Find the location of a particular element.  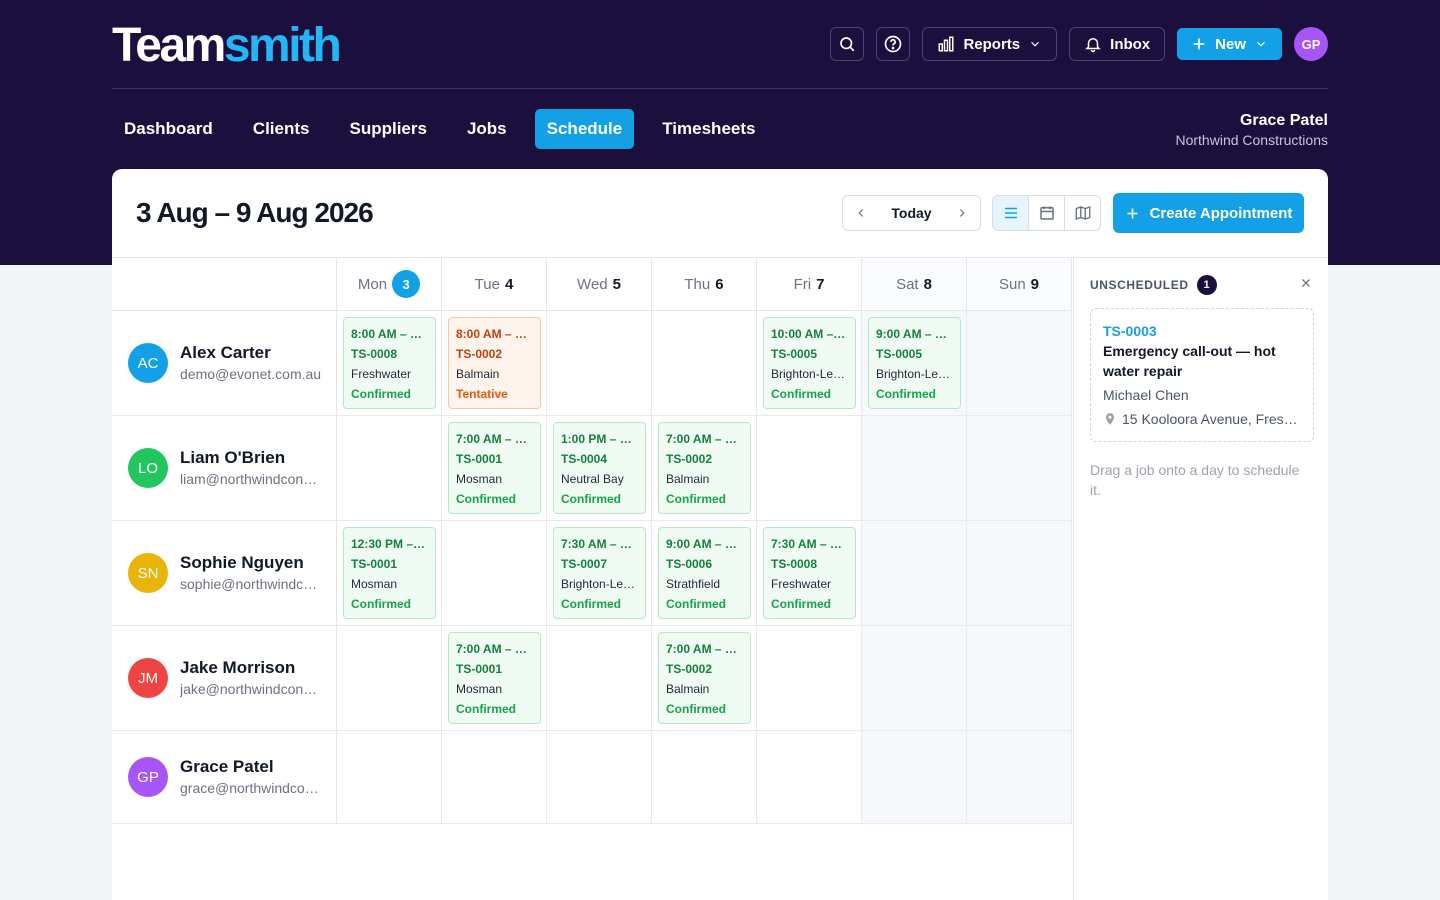

nav-clients: Clients is located at coordinates (281, 128).